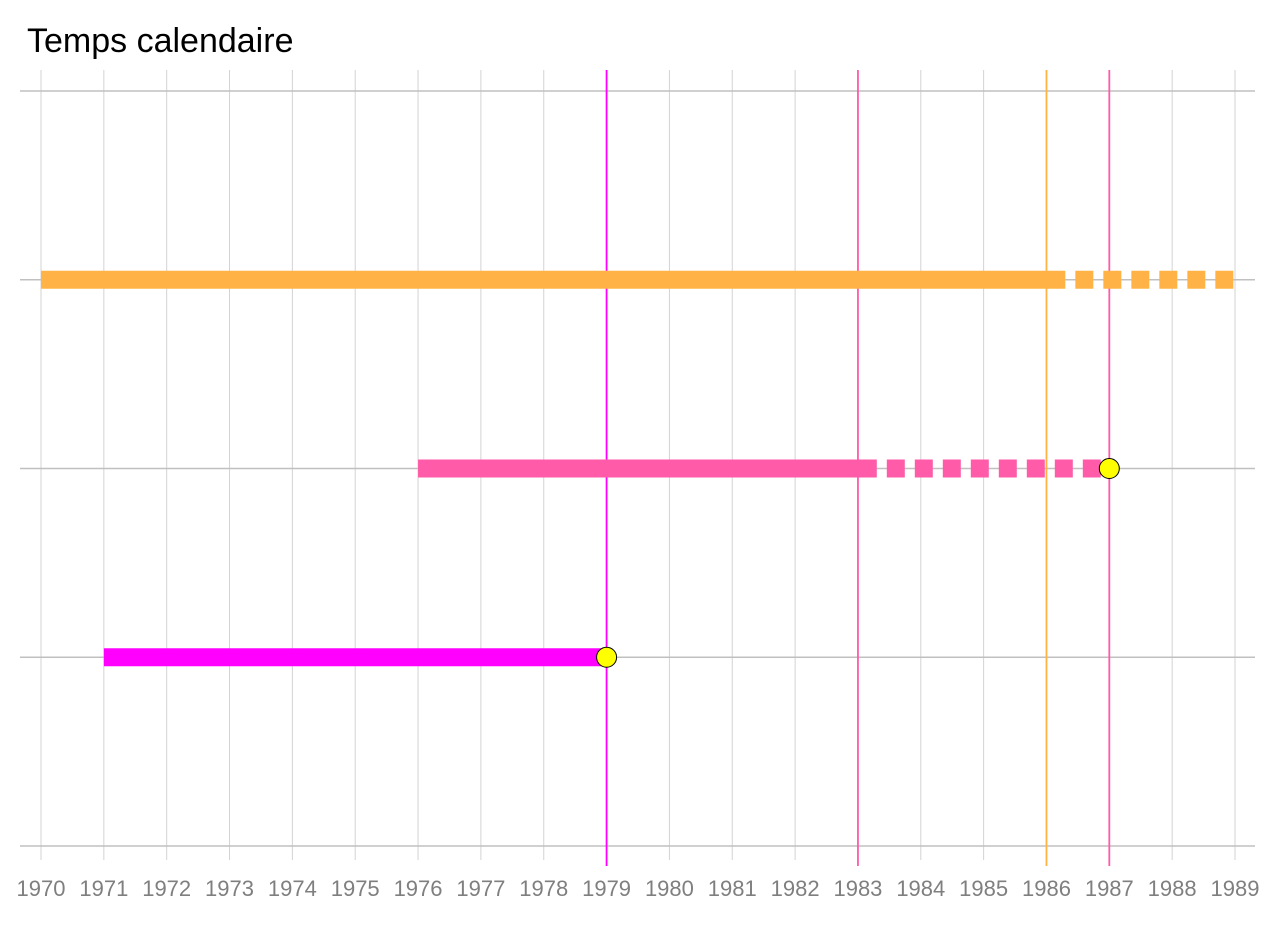 The width and height of the screenshot is (1277, 929). I want to click on chart-title: Temps calendaire, so click(160, 41).